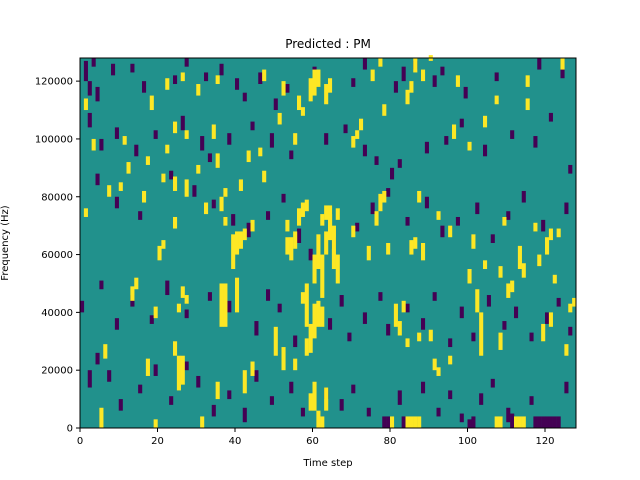 The height and width of the screenshot is (480, 640). Describe the element at coordinates (80, 441) in the screenshot. I see `x-tick-label: 0` at that location.